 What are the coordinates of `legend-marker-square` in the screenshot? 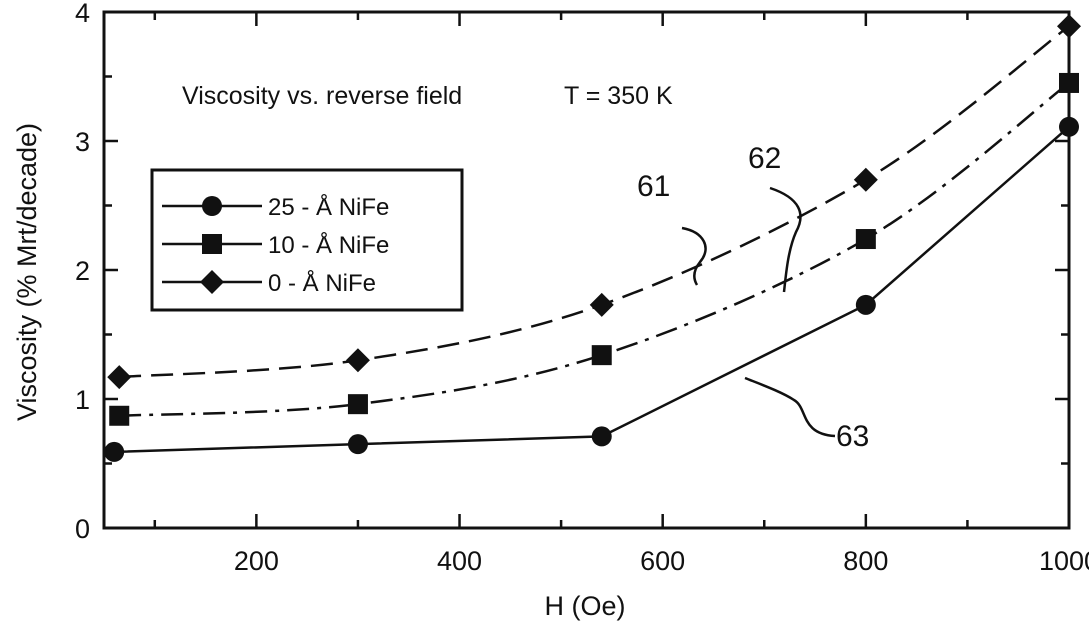 It's located at (212, 244).